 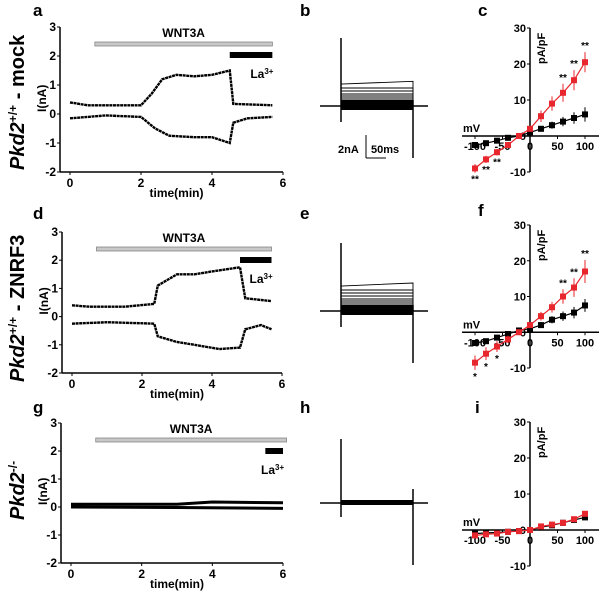 What do you see at coordinates (38, 10) in the screenshot?
I see `panel-label-a: a` at bounding box center [38, 10].